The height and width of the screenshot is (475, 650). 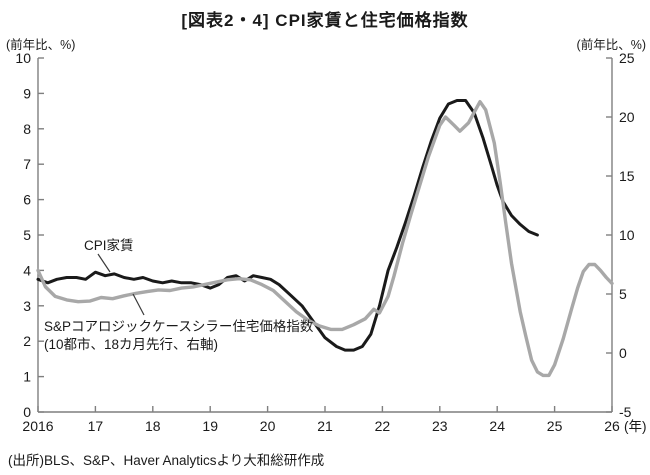 I want to click on left-axis-tick-label: 0, so click(x=27, y=412).